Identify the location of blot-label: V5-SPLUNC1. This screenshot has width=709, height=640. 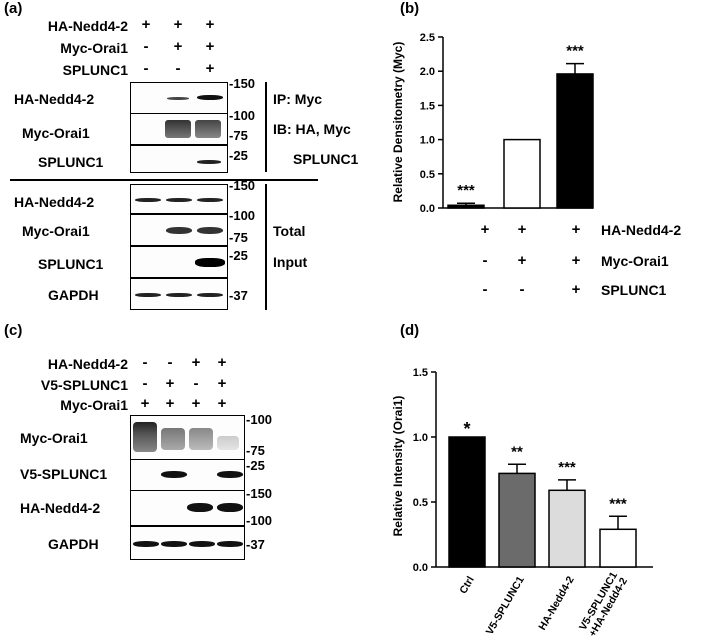
(64, 474).